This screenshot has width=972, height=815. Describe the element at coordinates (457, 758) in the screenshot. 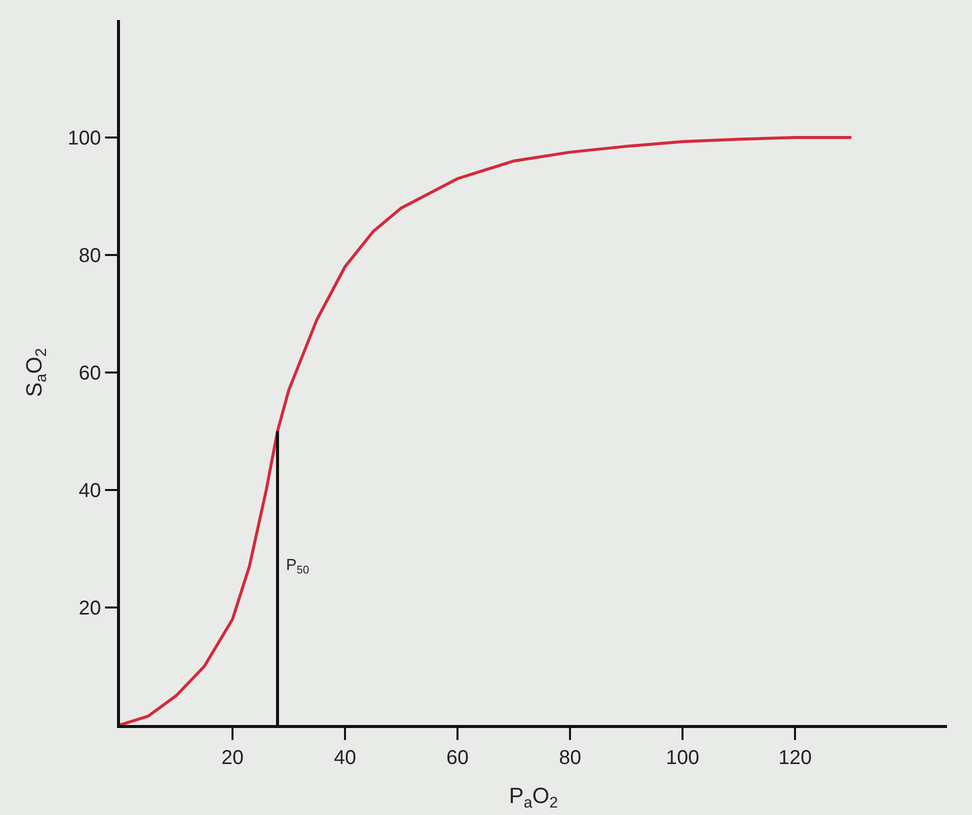

I see `x-tick-label: 60` at that location.